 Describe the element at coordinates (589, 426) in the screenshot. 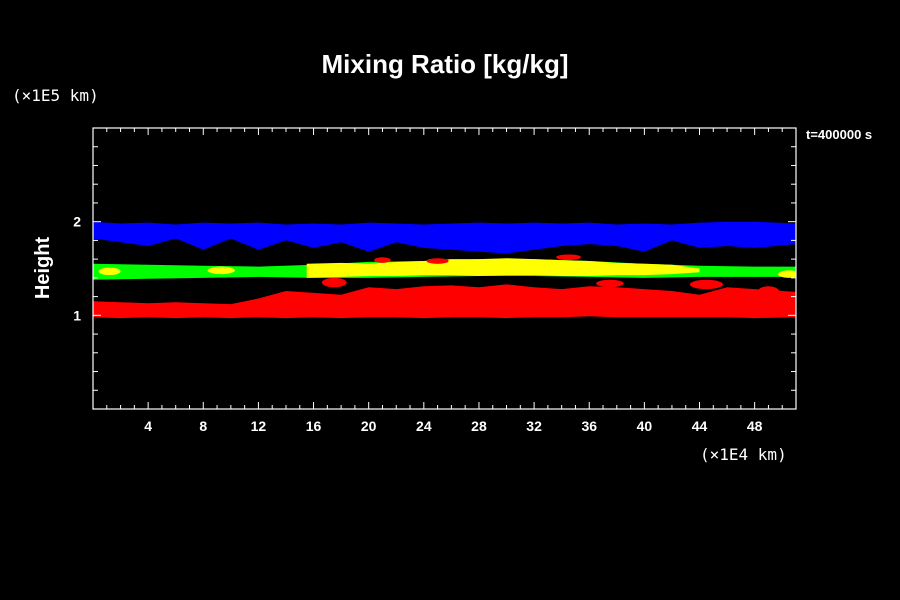

I see `x-tick-label: 36` at that location.